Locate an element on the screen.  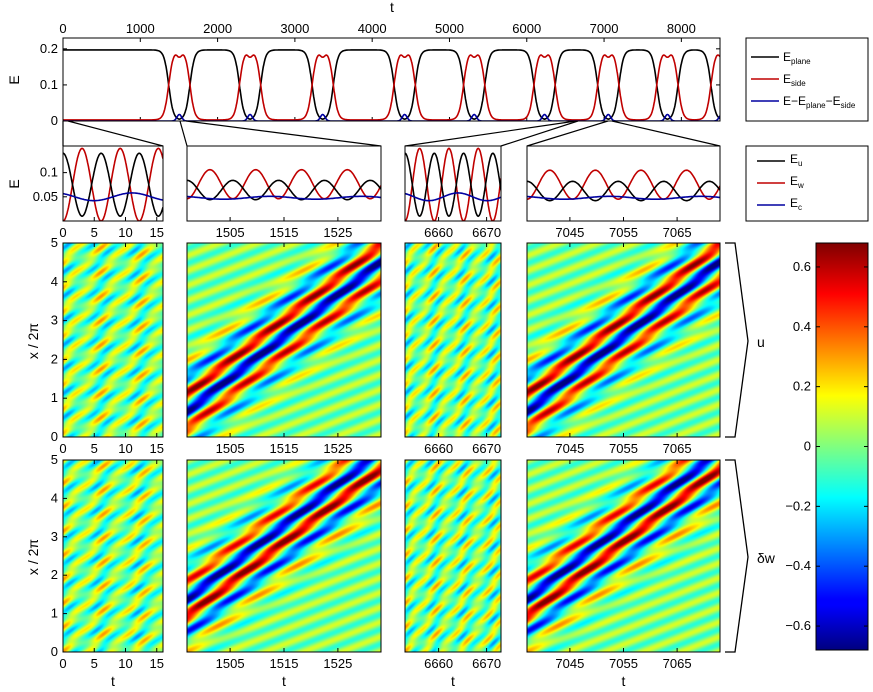
row-label-u: u is located at coordinates (761, 342).